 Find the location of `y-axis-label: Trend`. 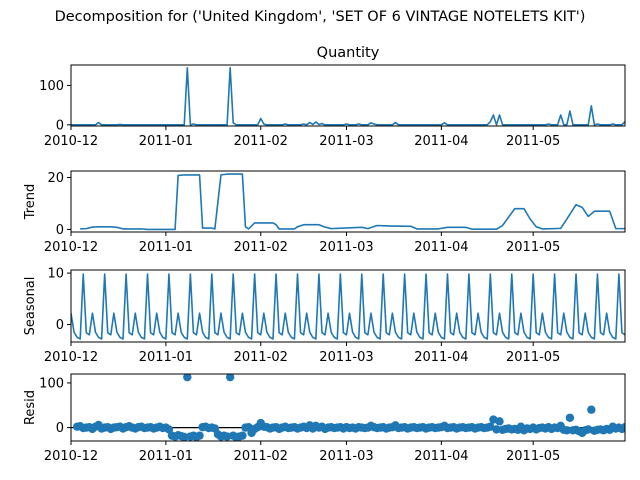

y-axis-label: Trend is located at coordinates (30, 202).